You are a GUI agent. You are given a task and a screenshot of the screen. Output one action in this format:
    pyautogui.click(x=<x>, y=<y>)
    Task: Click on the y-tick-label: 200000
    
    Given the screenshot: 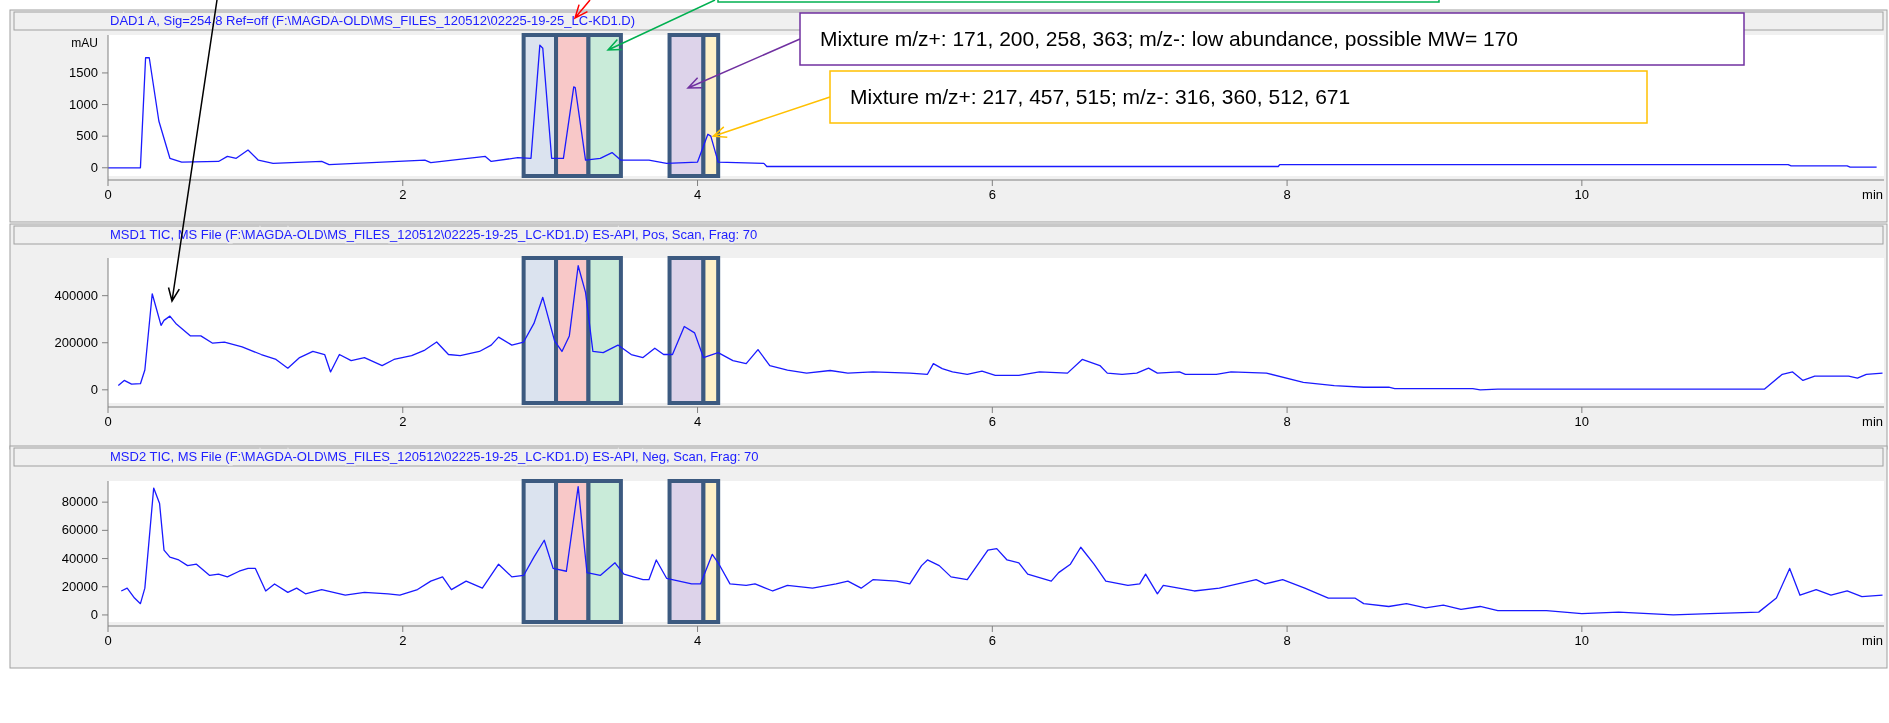 What is the action you would take?
    pyautogui.click(x=76, y=342)
    